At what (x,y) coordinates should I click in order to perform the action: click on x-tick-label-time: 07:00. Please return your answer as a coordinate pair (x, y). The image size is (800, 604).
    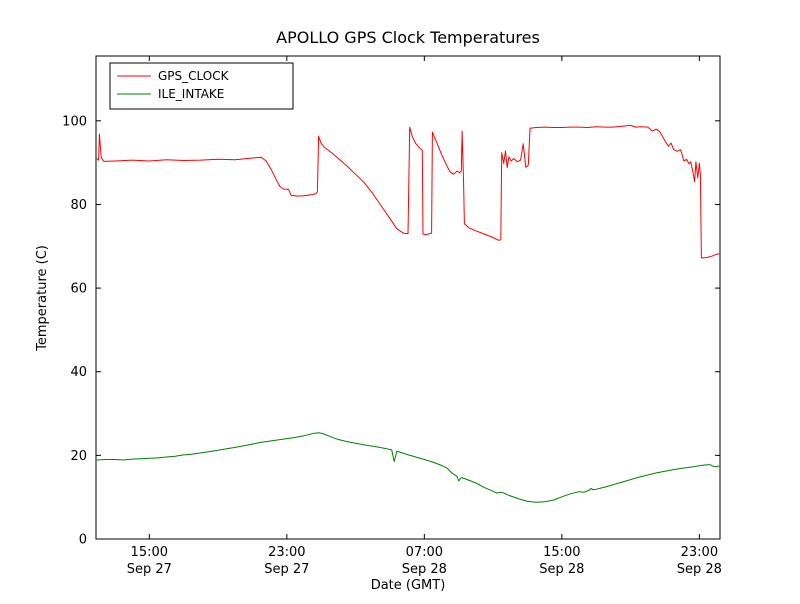
    Looking at the image, I should click on (424, 552).